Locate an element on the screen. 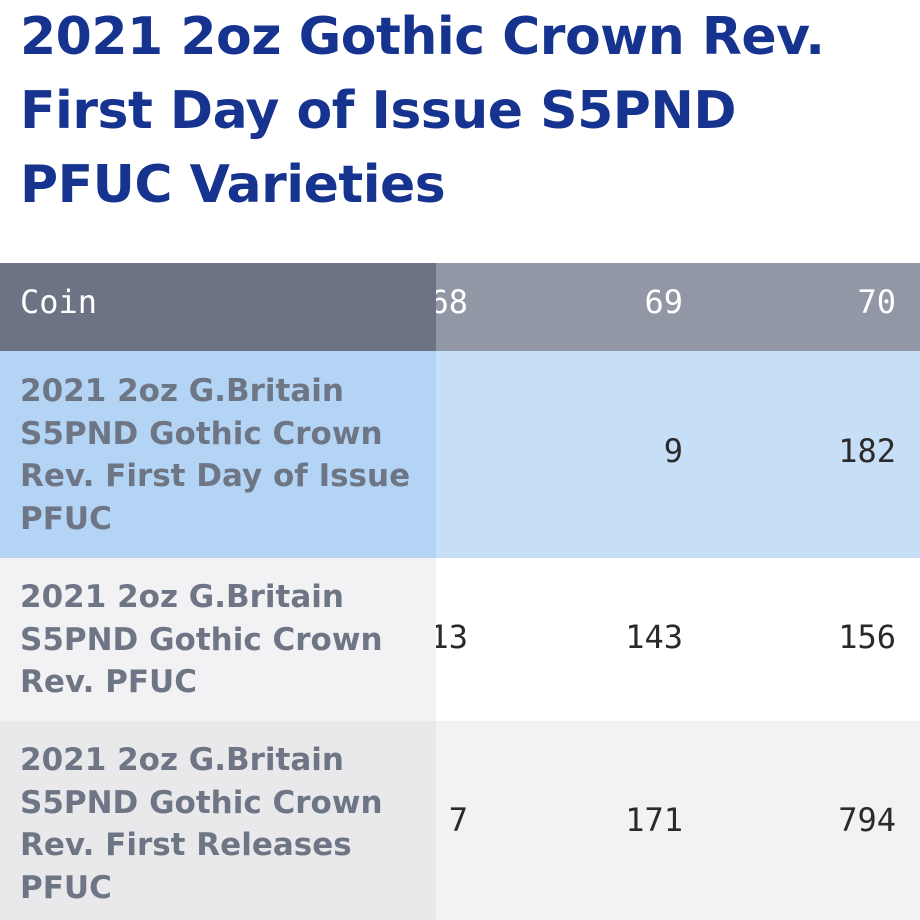 The width and height of the screenshot is (920, 920). grade-68-count: 7 is located at coordinates (458, 820).